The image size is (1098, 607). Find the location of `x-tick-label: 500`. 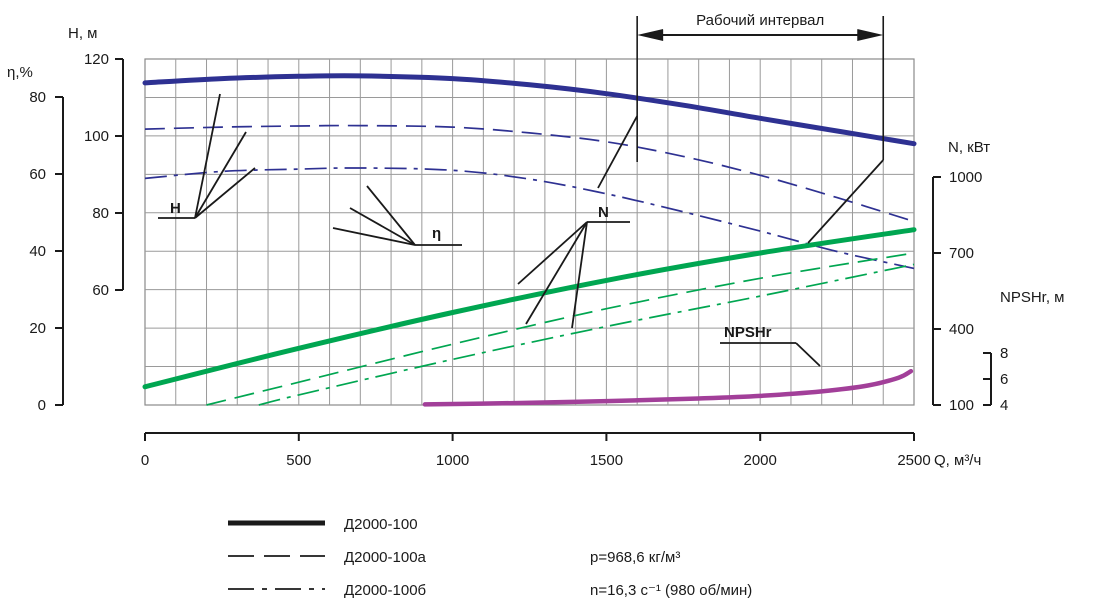

x-tick-label: 500 is located at coordinates (298, 460).